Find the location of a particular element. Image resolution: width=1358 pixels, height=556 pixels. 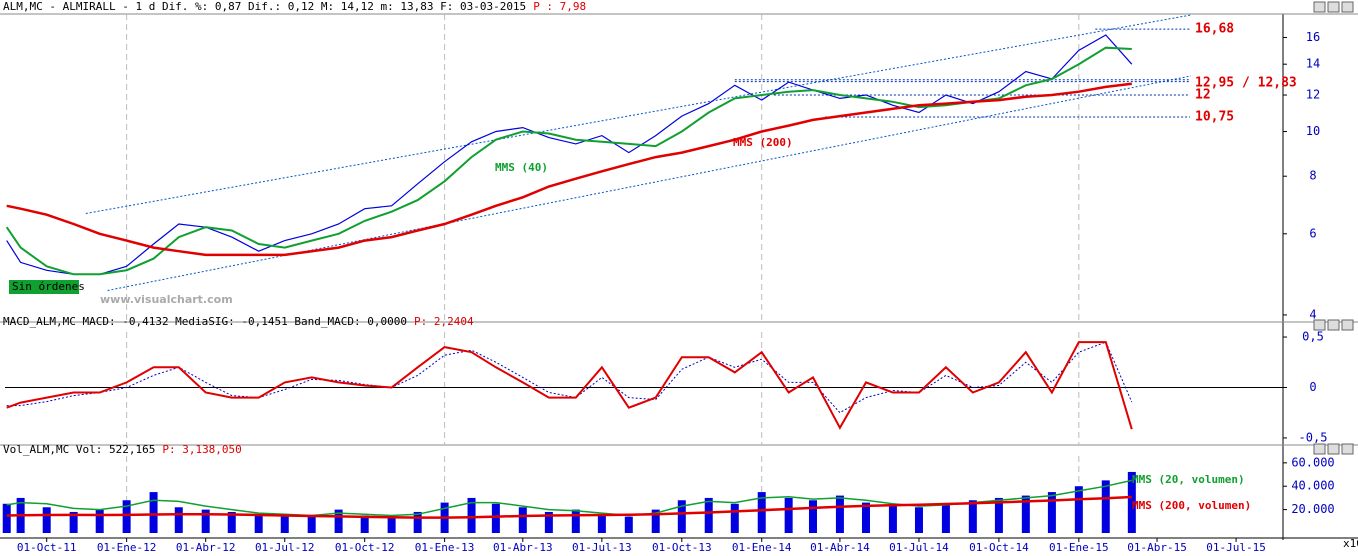

scale-note: x10 is located at coordinates (1350, 543).